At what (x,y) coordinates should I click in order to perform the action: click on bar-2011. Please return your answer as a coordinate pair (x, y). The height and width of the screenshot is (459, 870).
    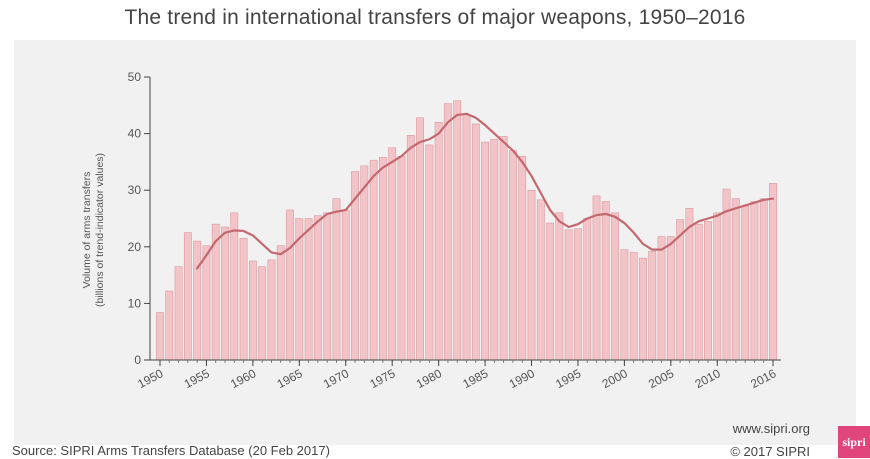
    Looking at the image, I should click on (726, 274).